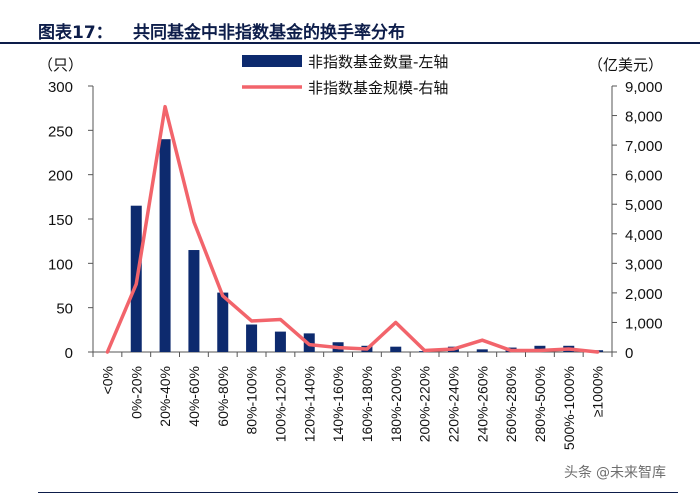 Image resolution: width=700 pixels, height=498 pixels. Describe the element at coordinates (358, 492) in the screenshot. I see `bottom-rule` at that location.